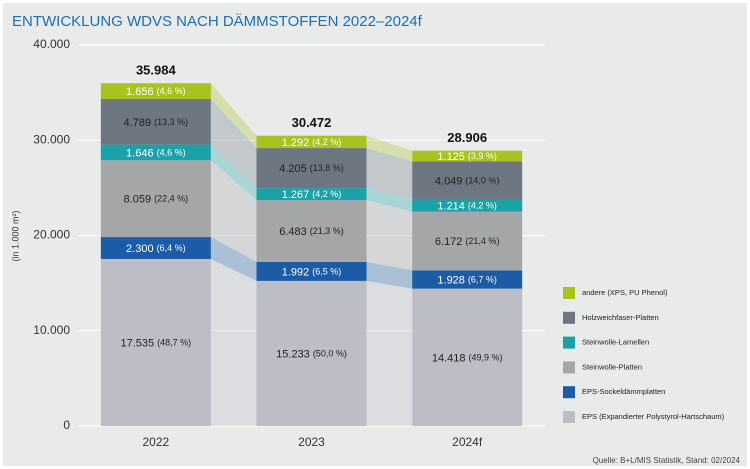  Describe the element at coordinates (326, 272) in the screenshot. I see `share-label: (6,5 %)` at that location.